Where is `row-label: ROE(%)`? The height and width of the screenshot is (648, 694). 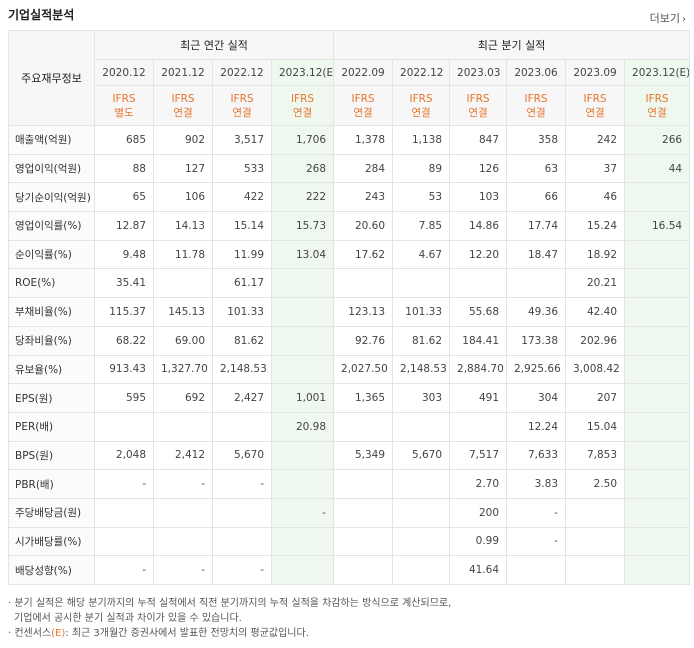 row-label: ROE(%) is located at coordinates (51, 283).